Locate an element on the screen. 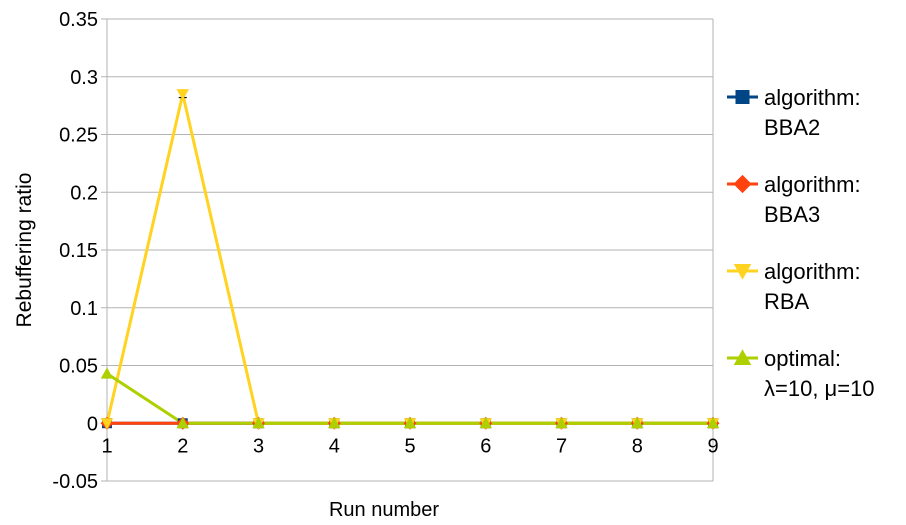 The width and height of the screenshot is (906, 525). x-tick-label: 9 is located at coordinates (712, 446).